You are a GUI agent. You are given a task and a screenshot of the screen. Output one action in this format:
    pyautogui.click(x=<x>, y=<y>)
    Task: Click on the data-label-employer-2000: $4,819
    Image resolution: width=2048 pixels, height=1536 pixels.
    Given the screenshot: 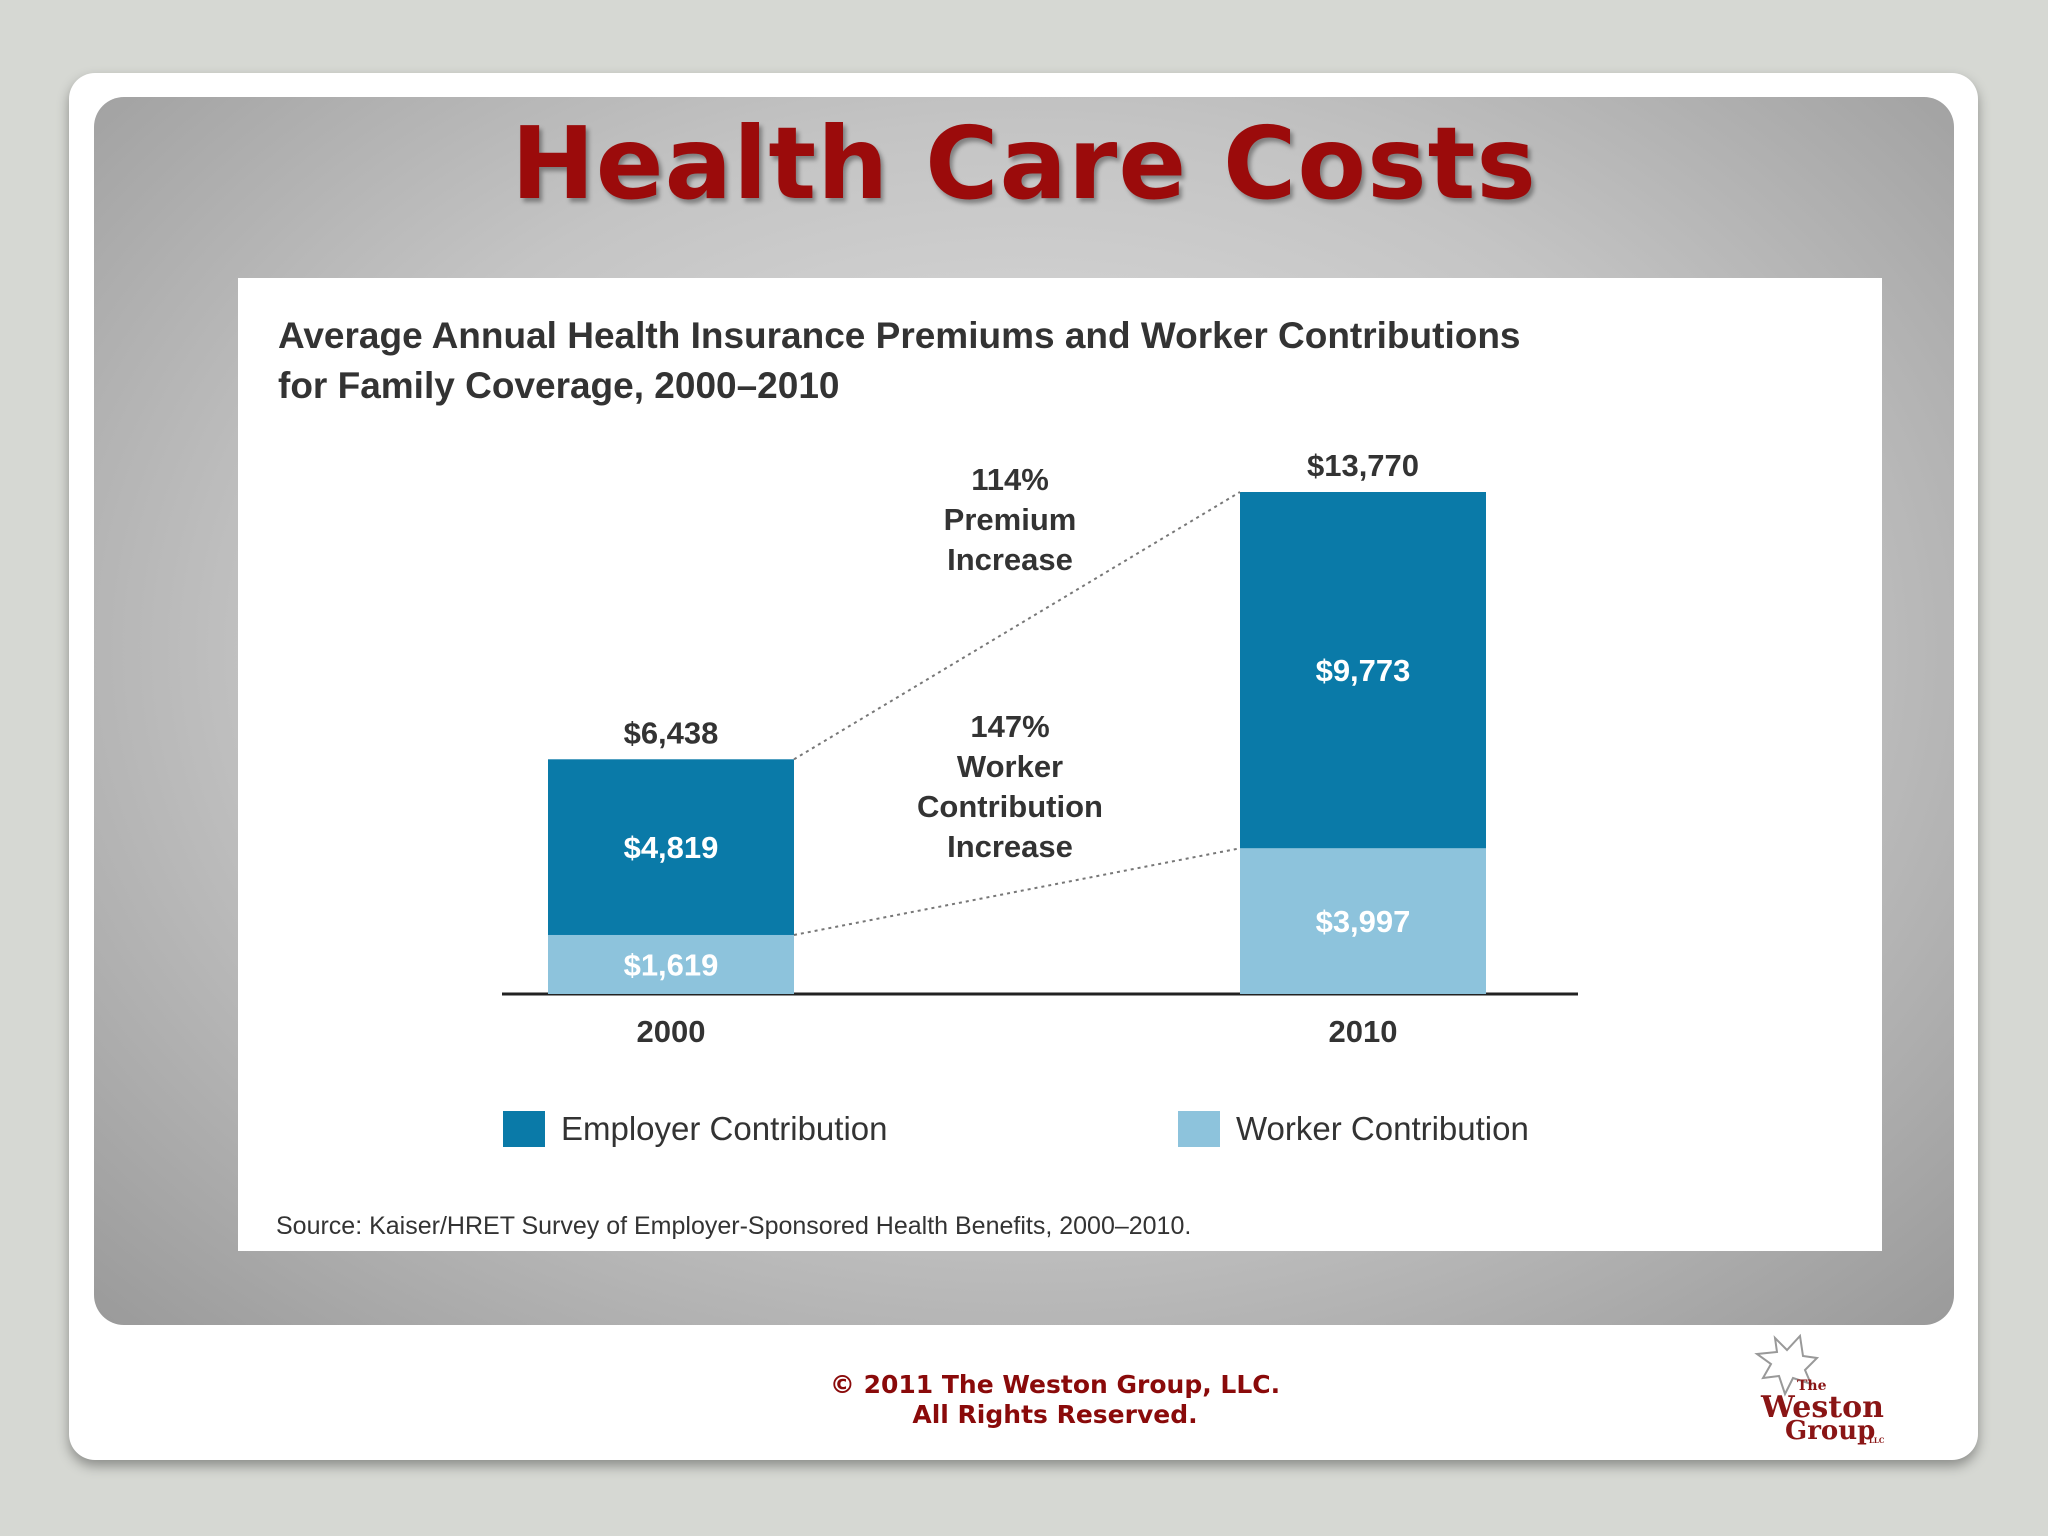 What is the action you would take?
    pyautogui.click(x=671, y=847)
    